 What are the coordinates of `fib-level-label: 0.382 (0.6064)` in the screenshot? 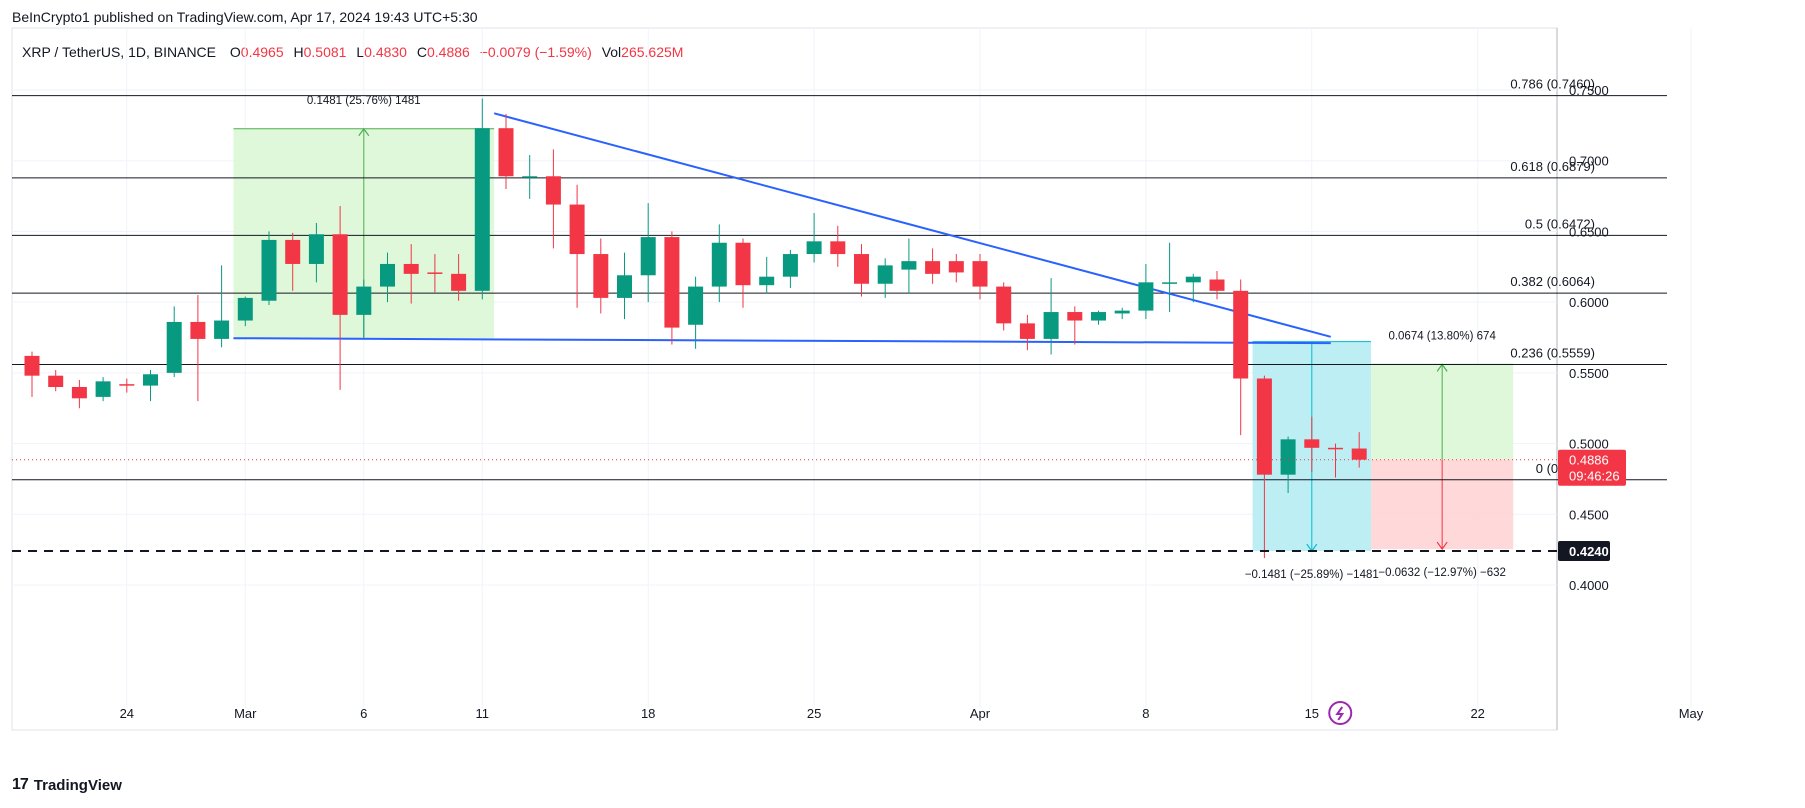 It's located at (1552, 281).